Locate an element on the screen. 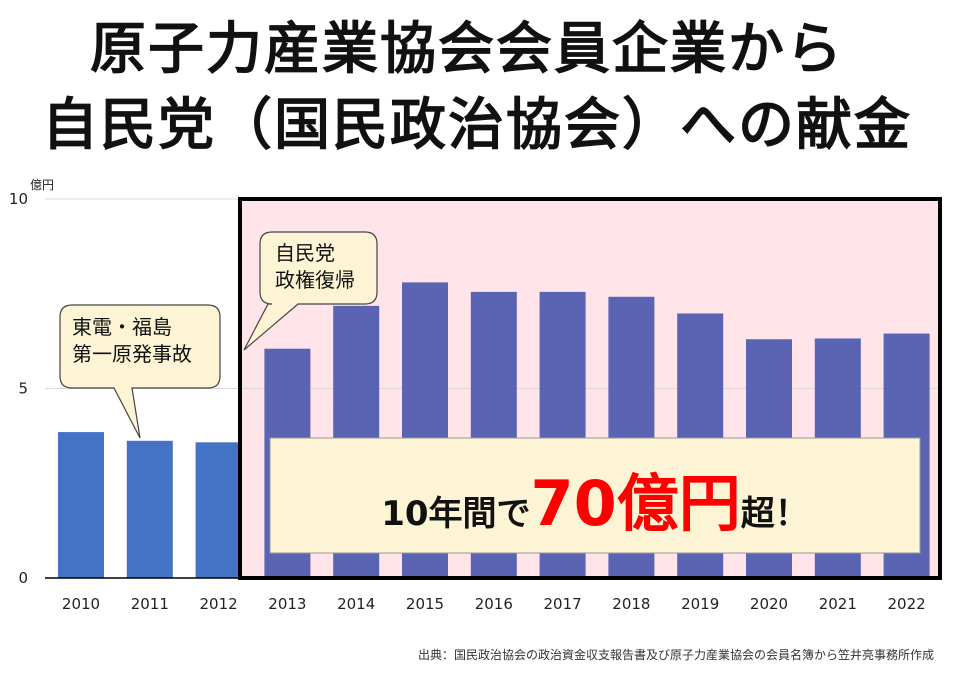 The height and width of the screenshot is (673, 954). banner-pre: 10年間で is located at coordinates (455, 514).